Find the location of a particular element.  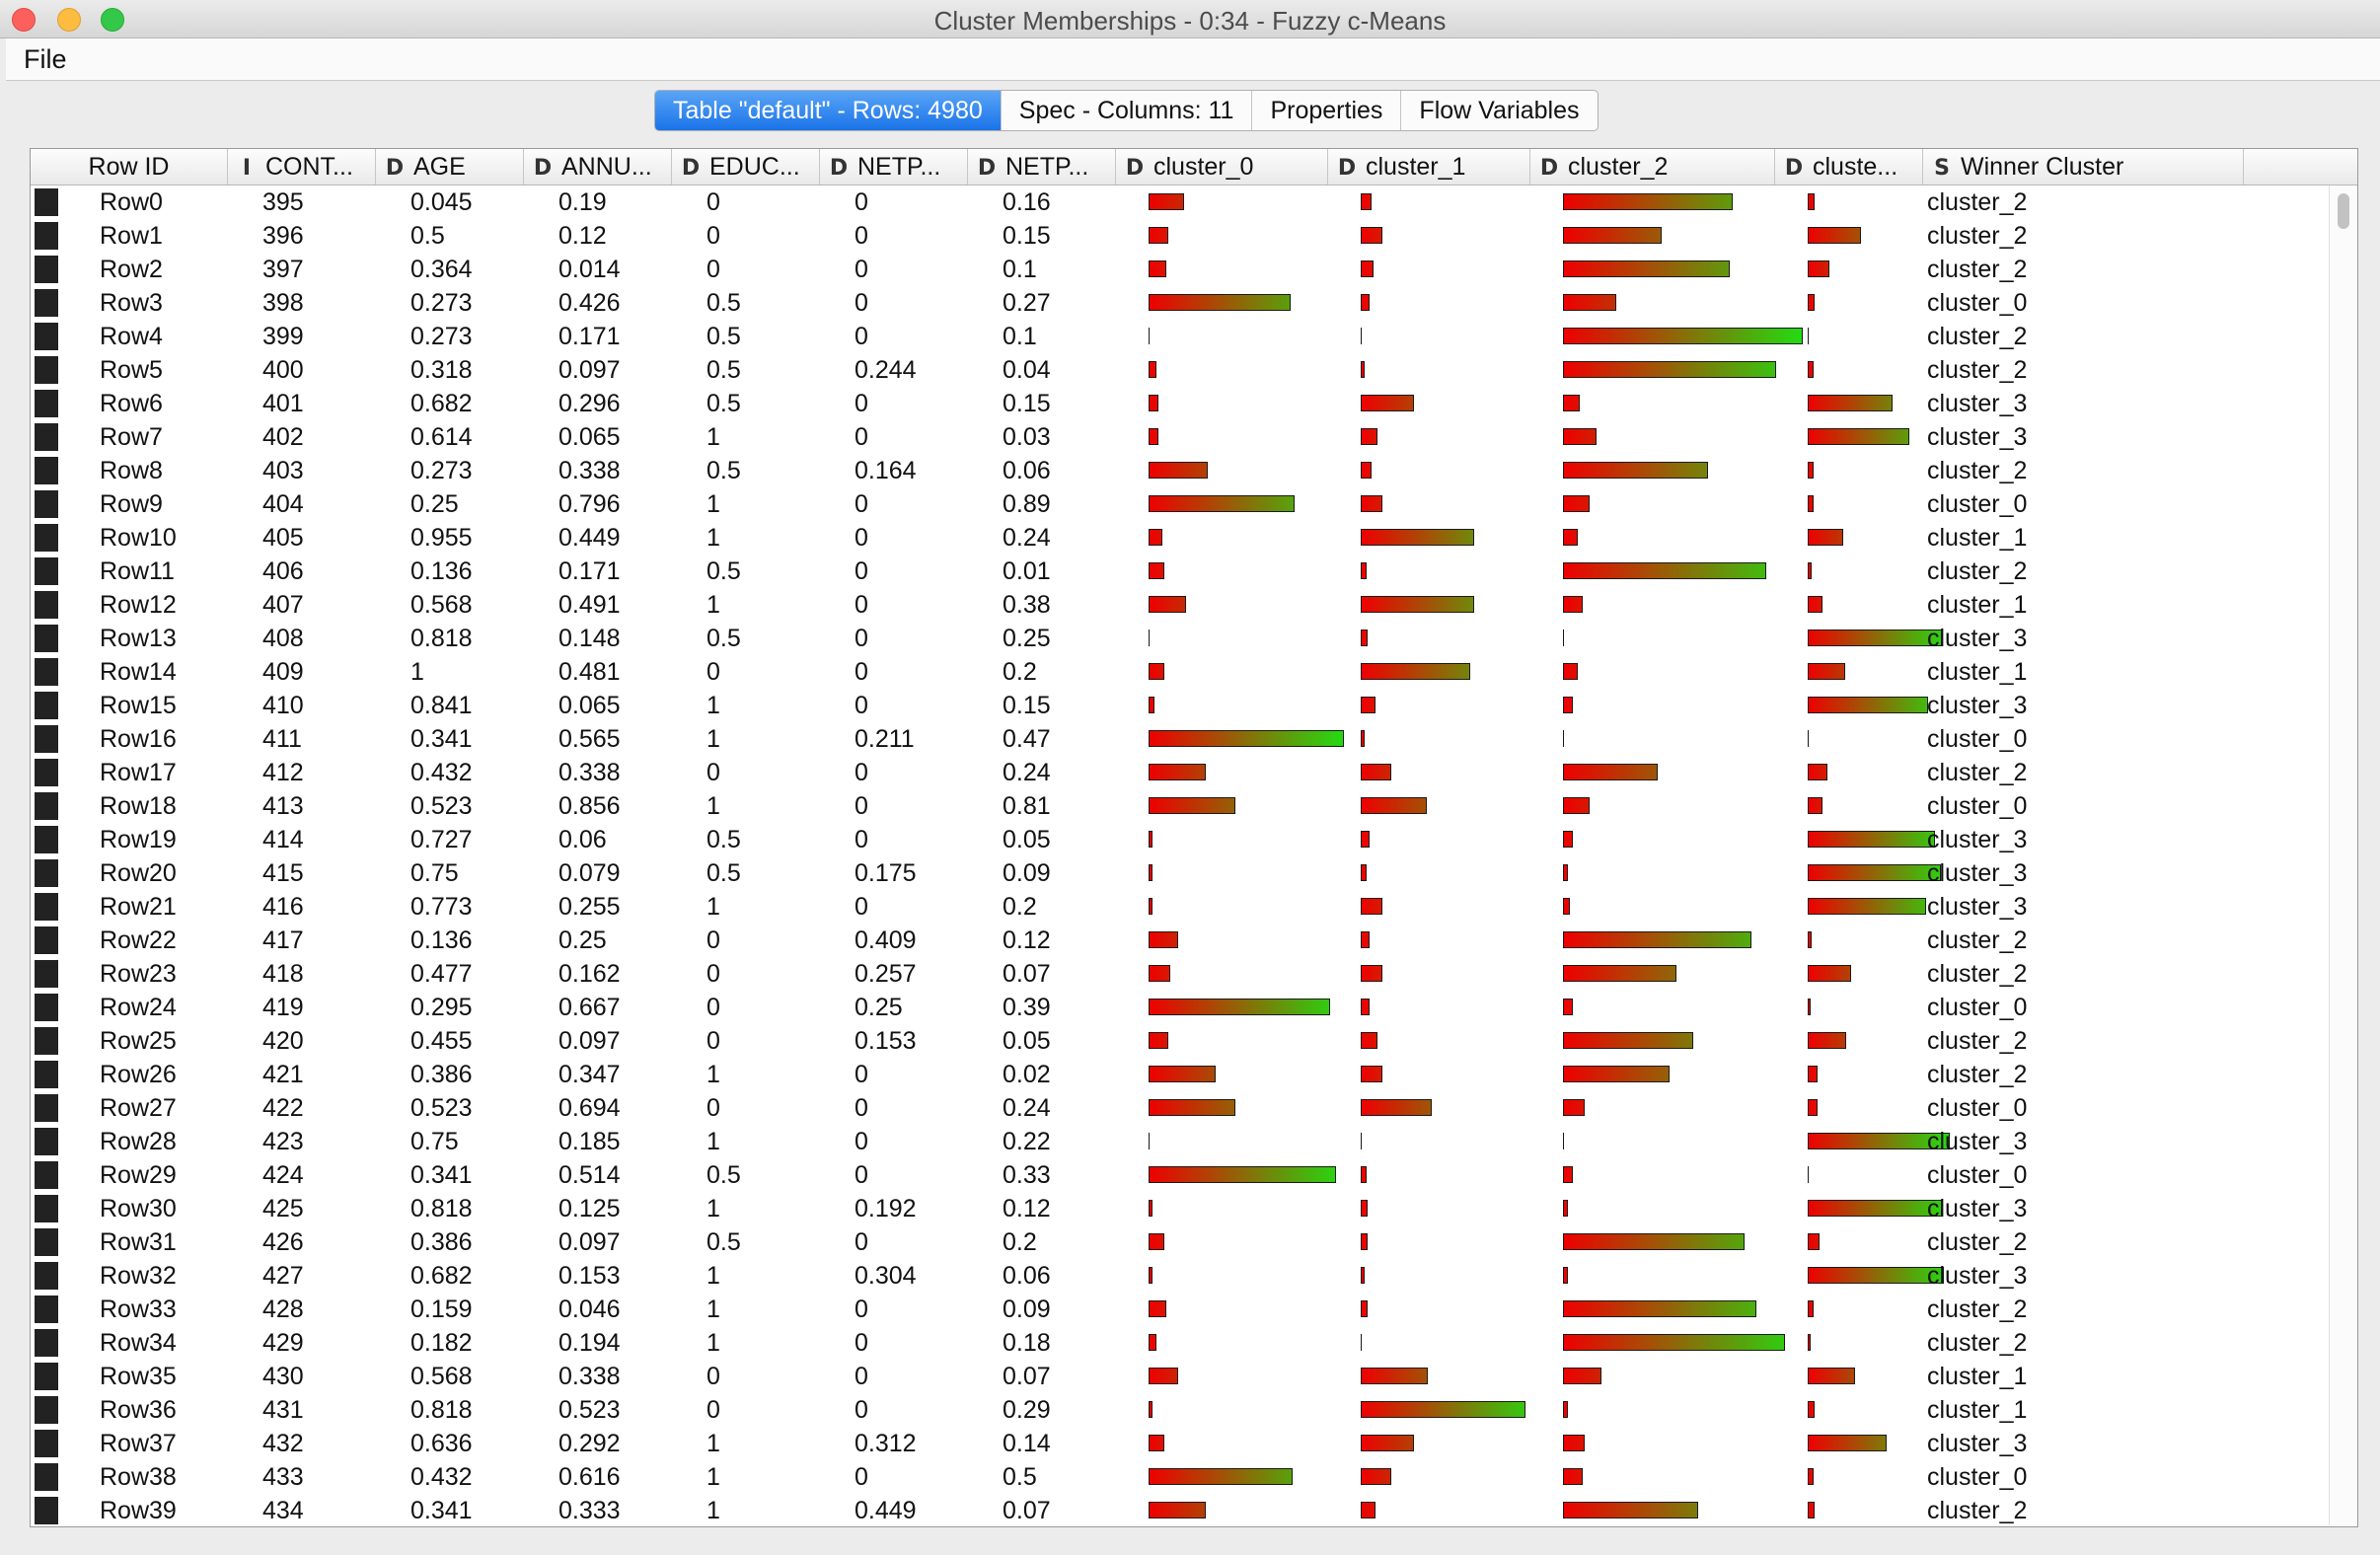

scrollbar-thumb is located at coordinates (2343, 211).